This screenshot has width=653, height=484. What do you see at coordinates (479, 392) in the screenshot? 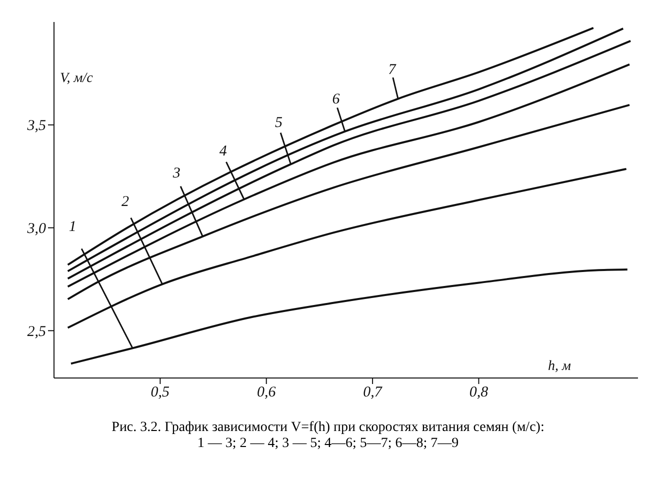
I see `x-tick-label: 0,8` at bounding box center [479, 392].